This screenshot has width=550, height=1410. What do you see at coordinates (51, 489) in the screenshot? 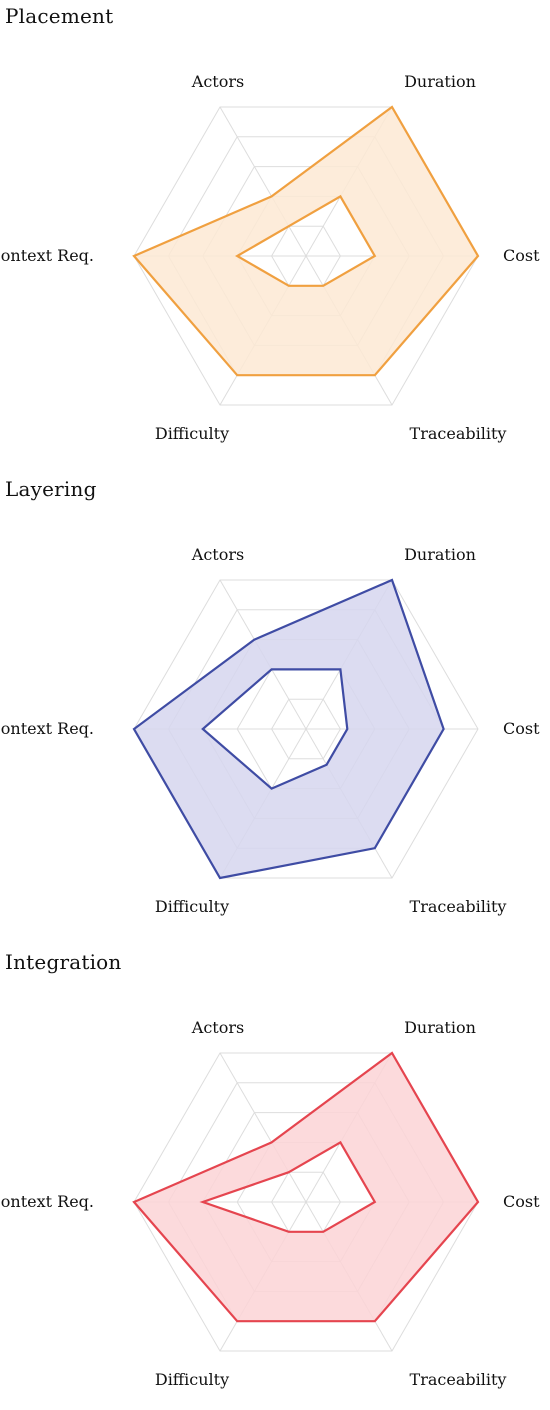
I see `chart-title: Layering` at bounding box center [51, 489].